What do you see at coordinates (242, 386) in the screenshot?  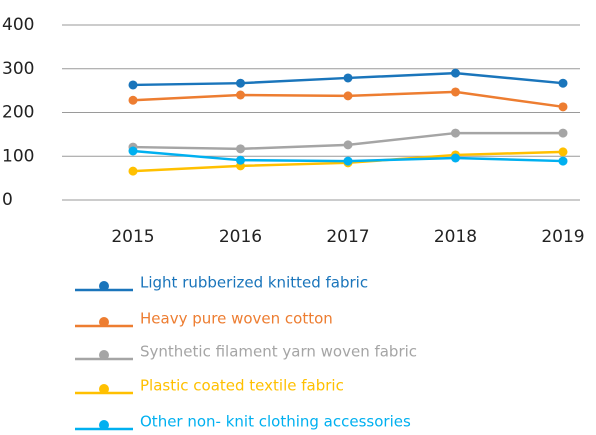 I see `legend-label: Plastic coated textile fabric` at bounding box center [242, 386].